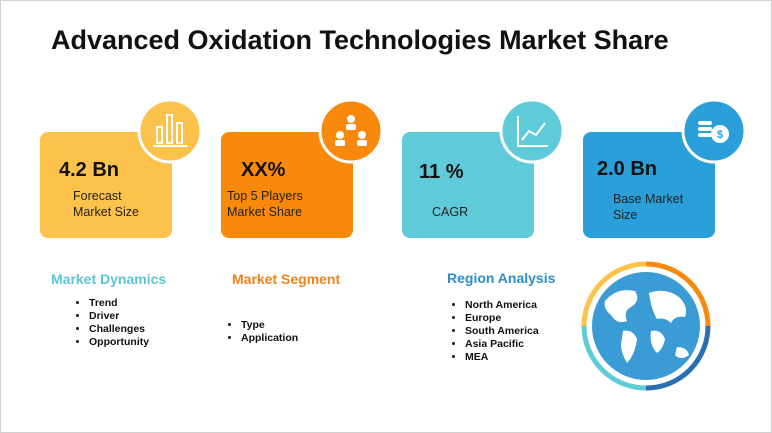  What do you see at coordinates (119, 329) in the screenshot?
I see `list-item: Challenges` at bounding box center [119, 329].